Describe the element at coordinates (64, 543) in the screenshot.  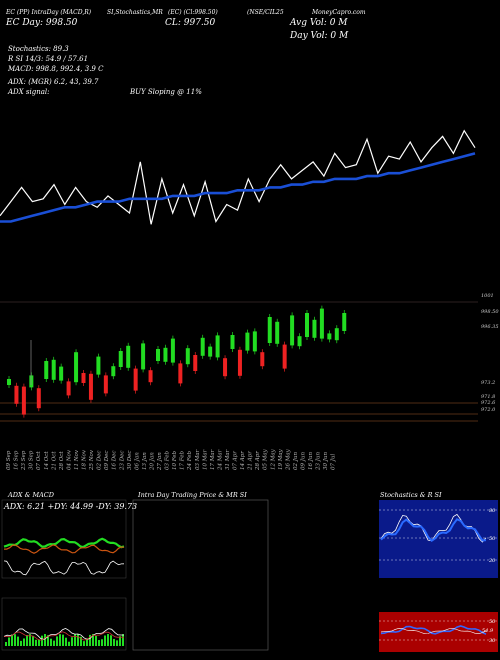
I see `adx-plus-di-line` at that location.